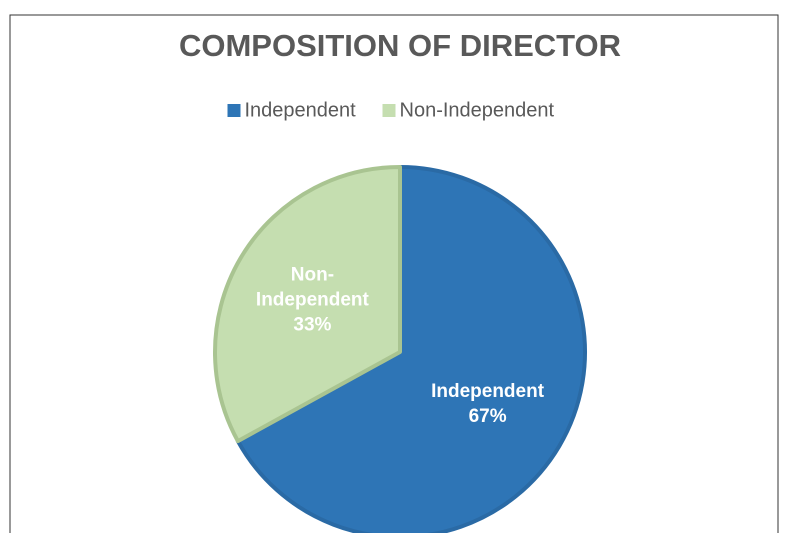 The width and height of the screenshot is (792, 533). What do you see at coordinates (301, 110) in the screenshot?
I see `legend-label: Independent` at bounding box center [301, 110].